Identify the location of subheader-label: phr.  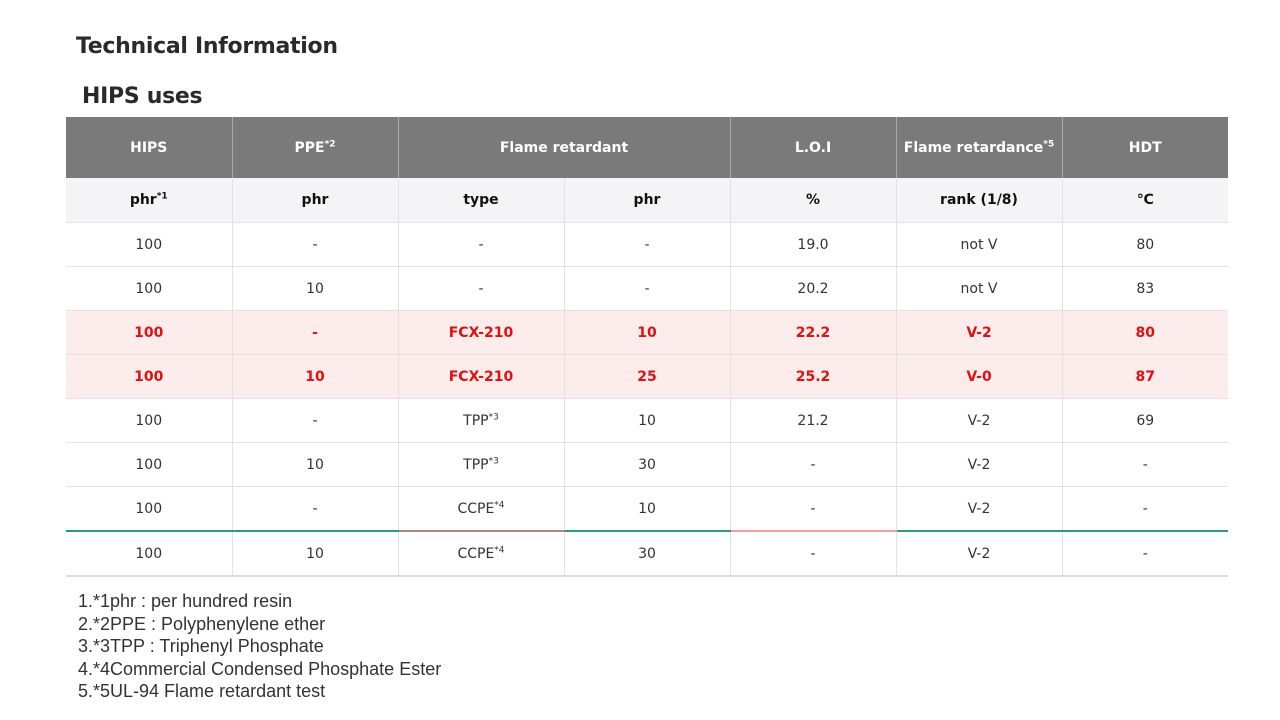
(647, 200).